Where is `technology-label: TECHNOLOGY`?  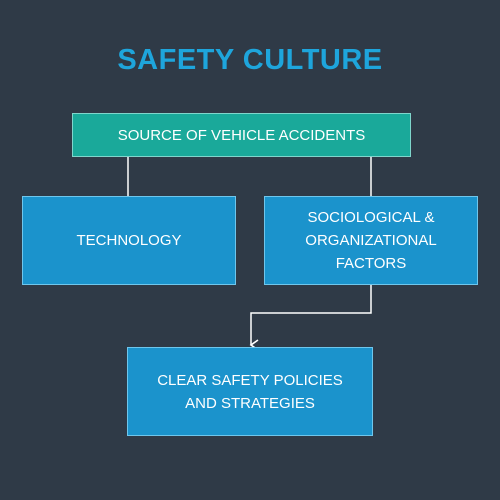 technology-label: TECHNOLOGY is located at coordinates (129, 240).